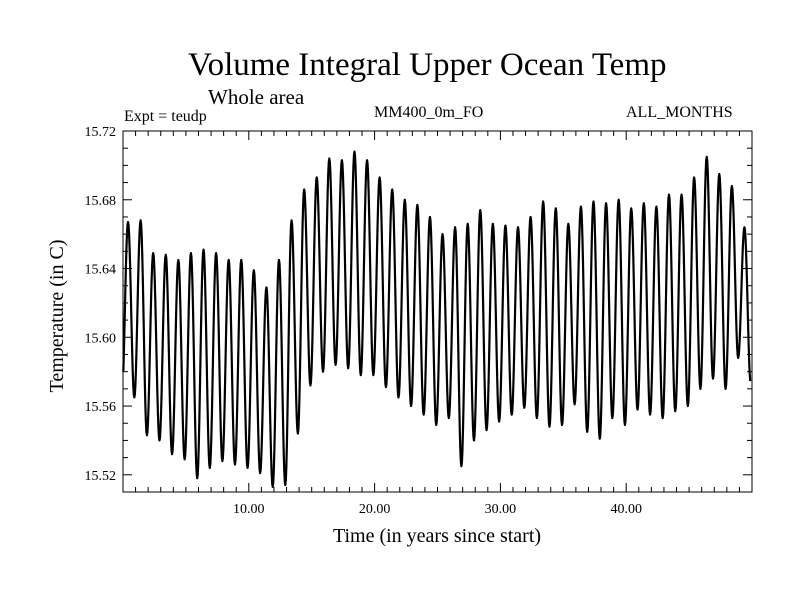 The width and height of the screenshot is (800, 600). I want to click on x-tick-label: 10.00, so click(249, 509).